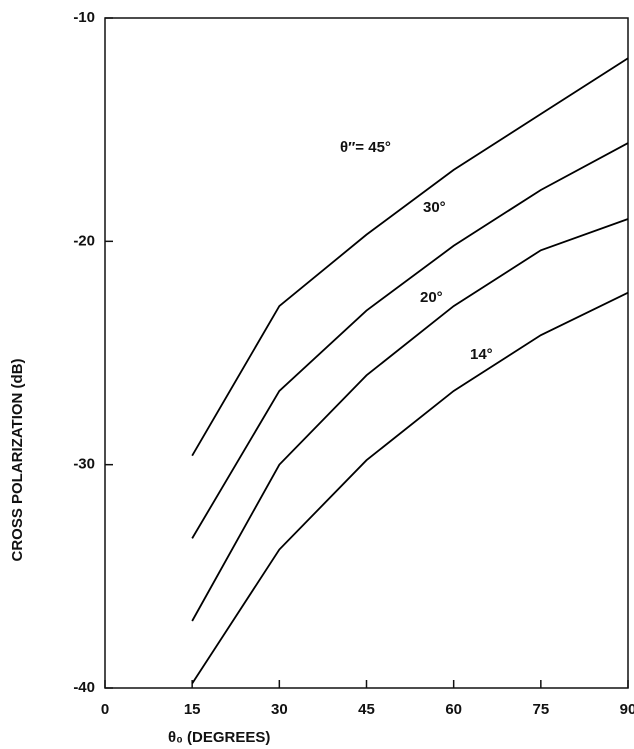 This screenshot has height=749, width=634. I want to click on curve-label: 20°, so click(431, 297).